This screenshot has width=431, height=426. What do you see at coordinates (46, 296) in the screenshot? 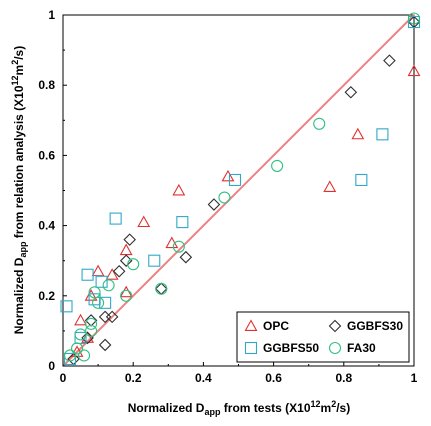
I see `y-tick-label: 0.2` at bounding box center [46, 296].